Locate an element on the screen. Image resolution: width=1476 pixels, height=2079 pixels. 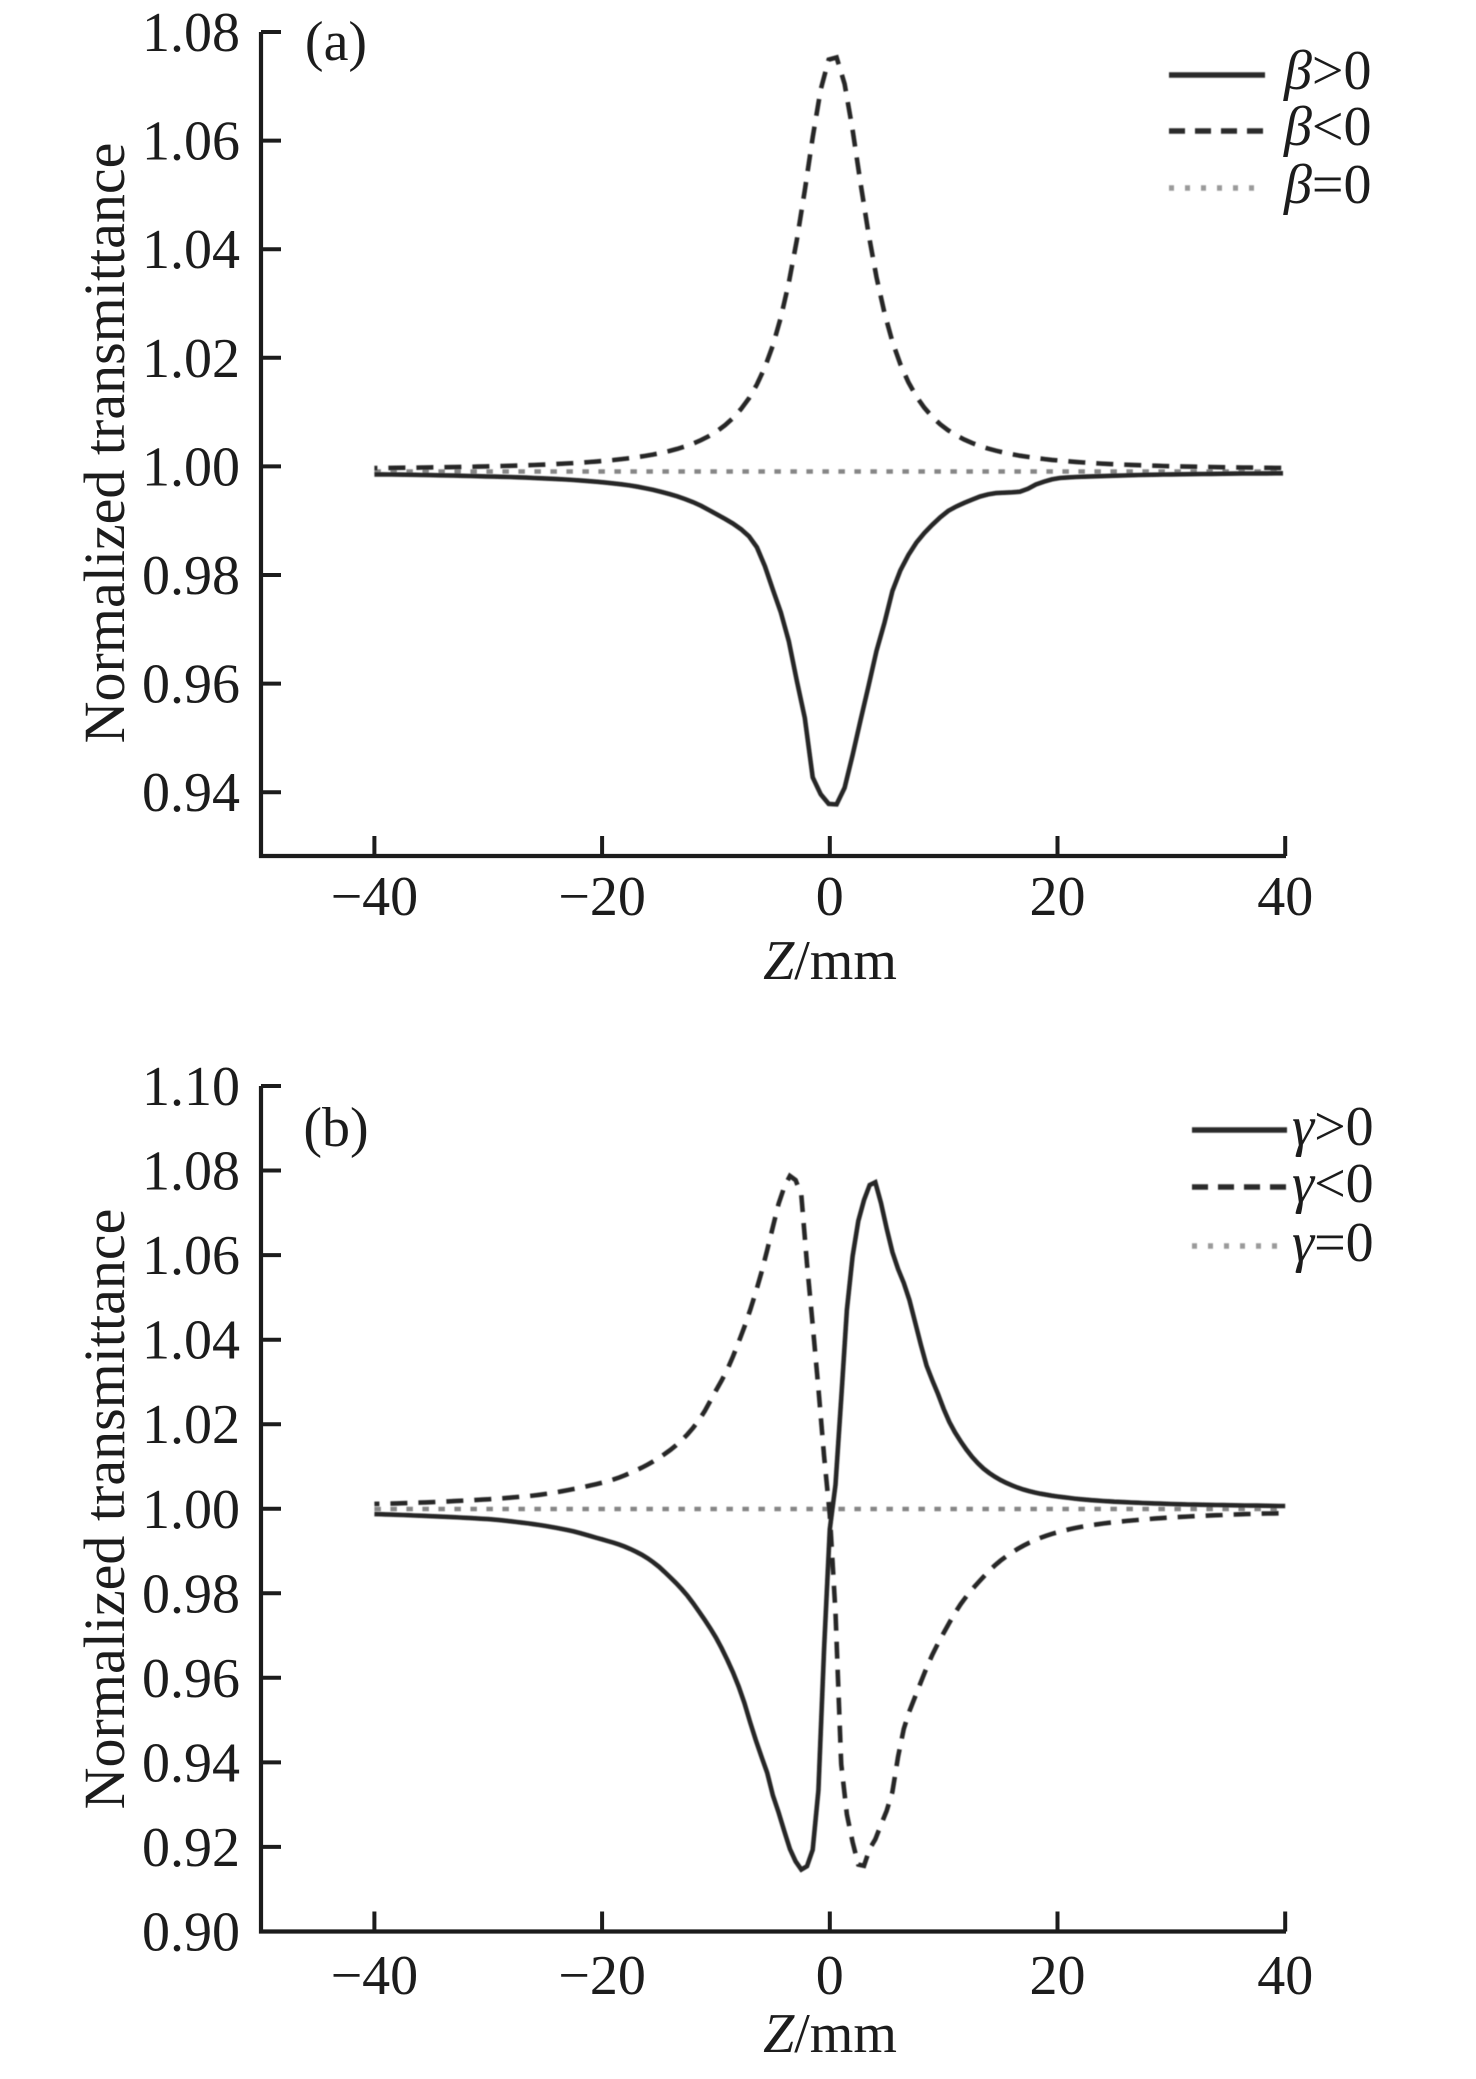
svg-text: β<0 is located at coordinates (1327, 127).